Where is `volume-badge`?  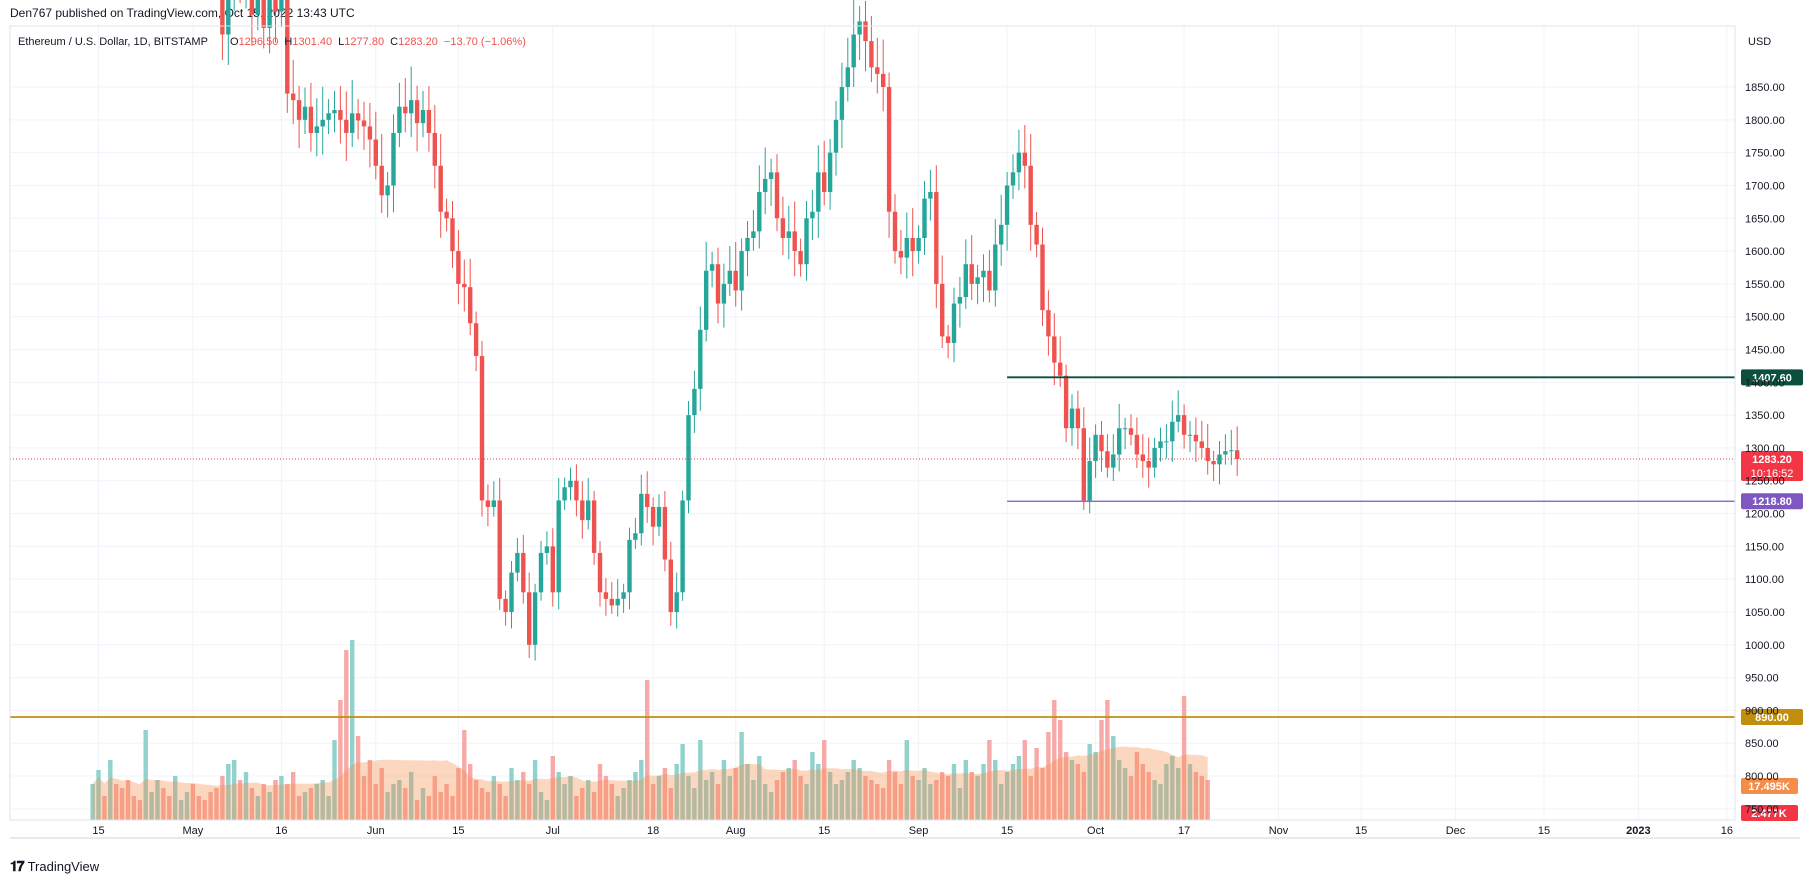
volume-badge is located at coordinates (1769, 786).